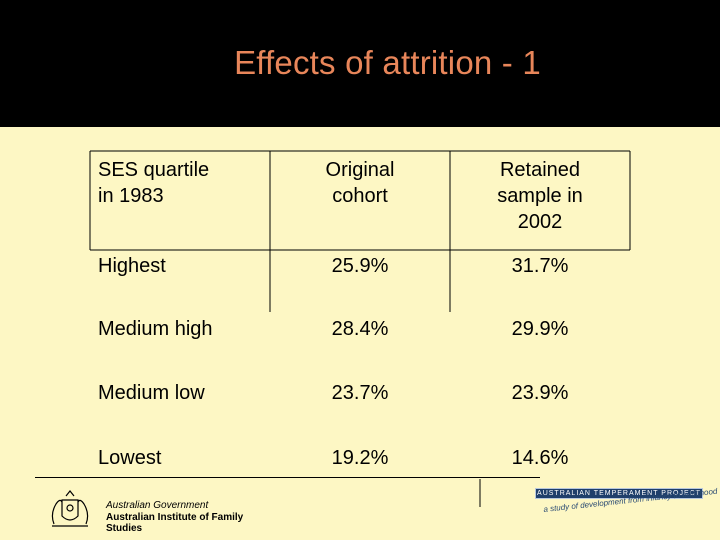 This screenshot has height=540, width=720. I want to click on header-original-cohort: Original cohort, so click(360, 183).